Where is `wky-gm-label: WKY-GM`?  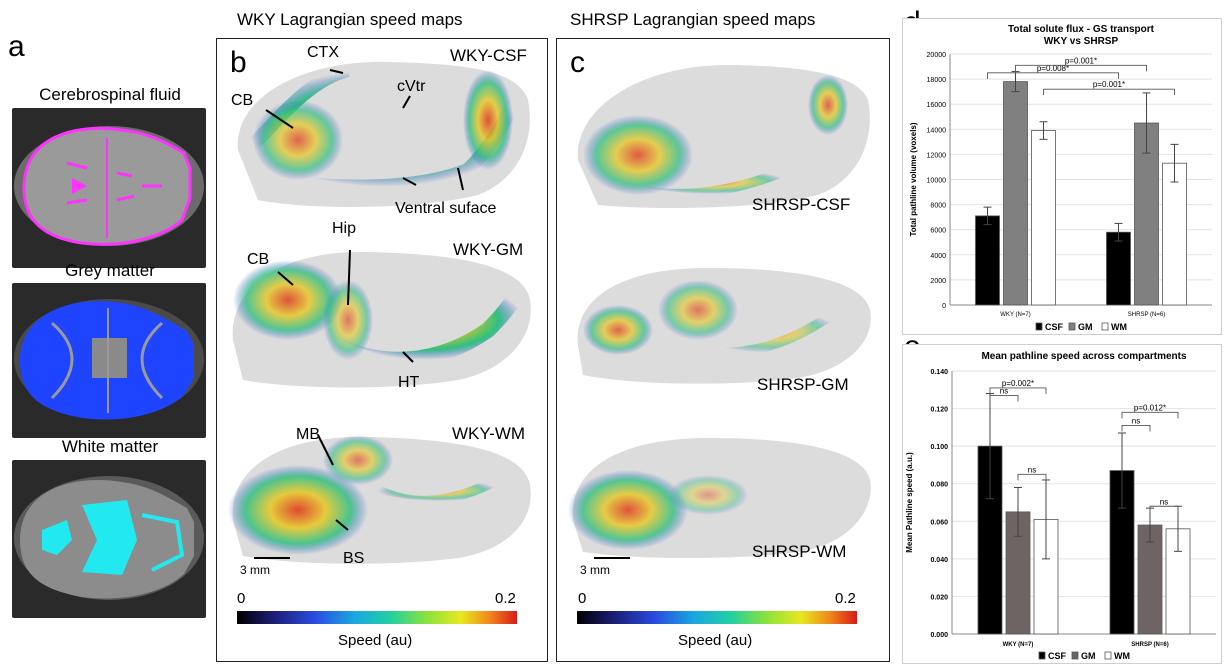 wky-gm-label: WKY-GM is located at coordinates (488, 249).